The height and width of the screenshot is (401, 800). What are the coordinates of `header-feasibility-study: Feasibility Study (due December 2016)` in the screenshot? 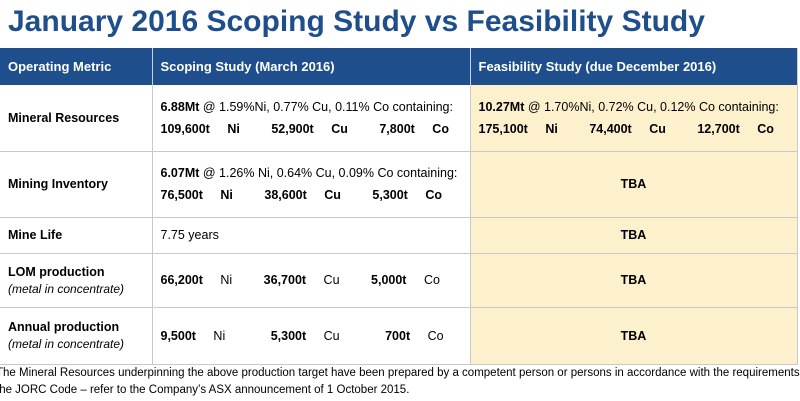 It's located at (634, 66).